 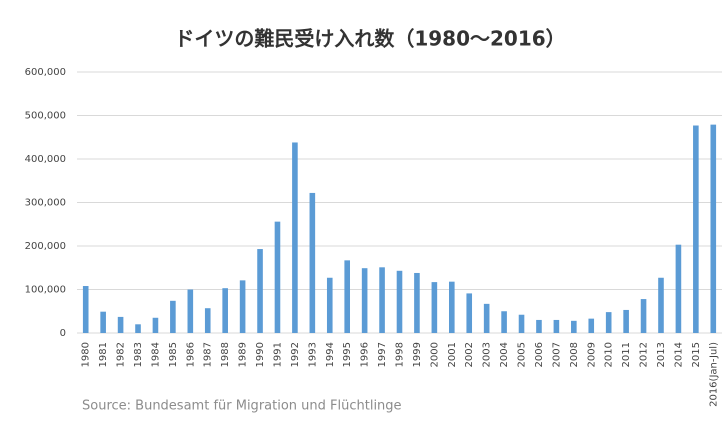 What do you see at coordinates (225, 354) in the screenshot?
I see `x-tick-label: 1988` at bounding box center [225, 354].